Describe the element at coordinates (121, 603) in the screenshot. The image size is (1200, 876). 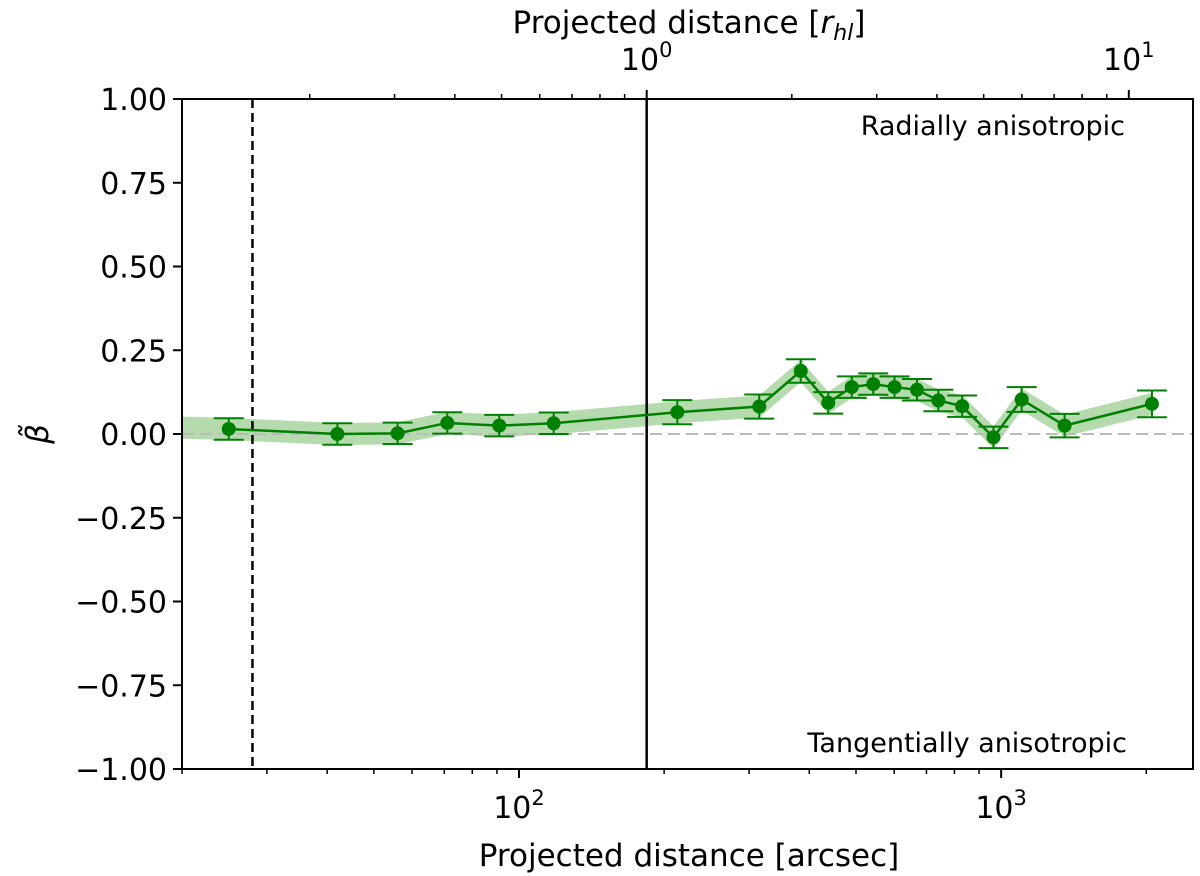
I see `y-tick-label: −0.50` at that location.